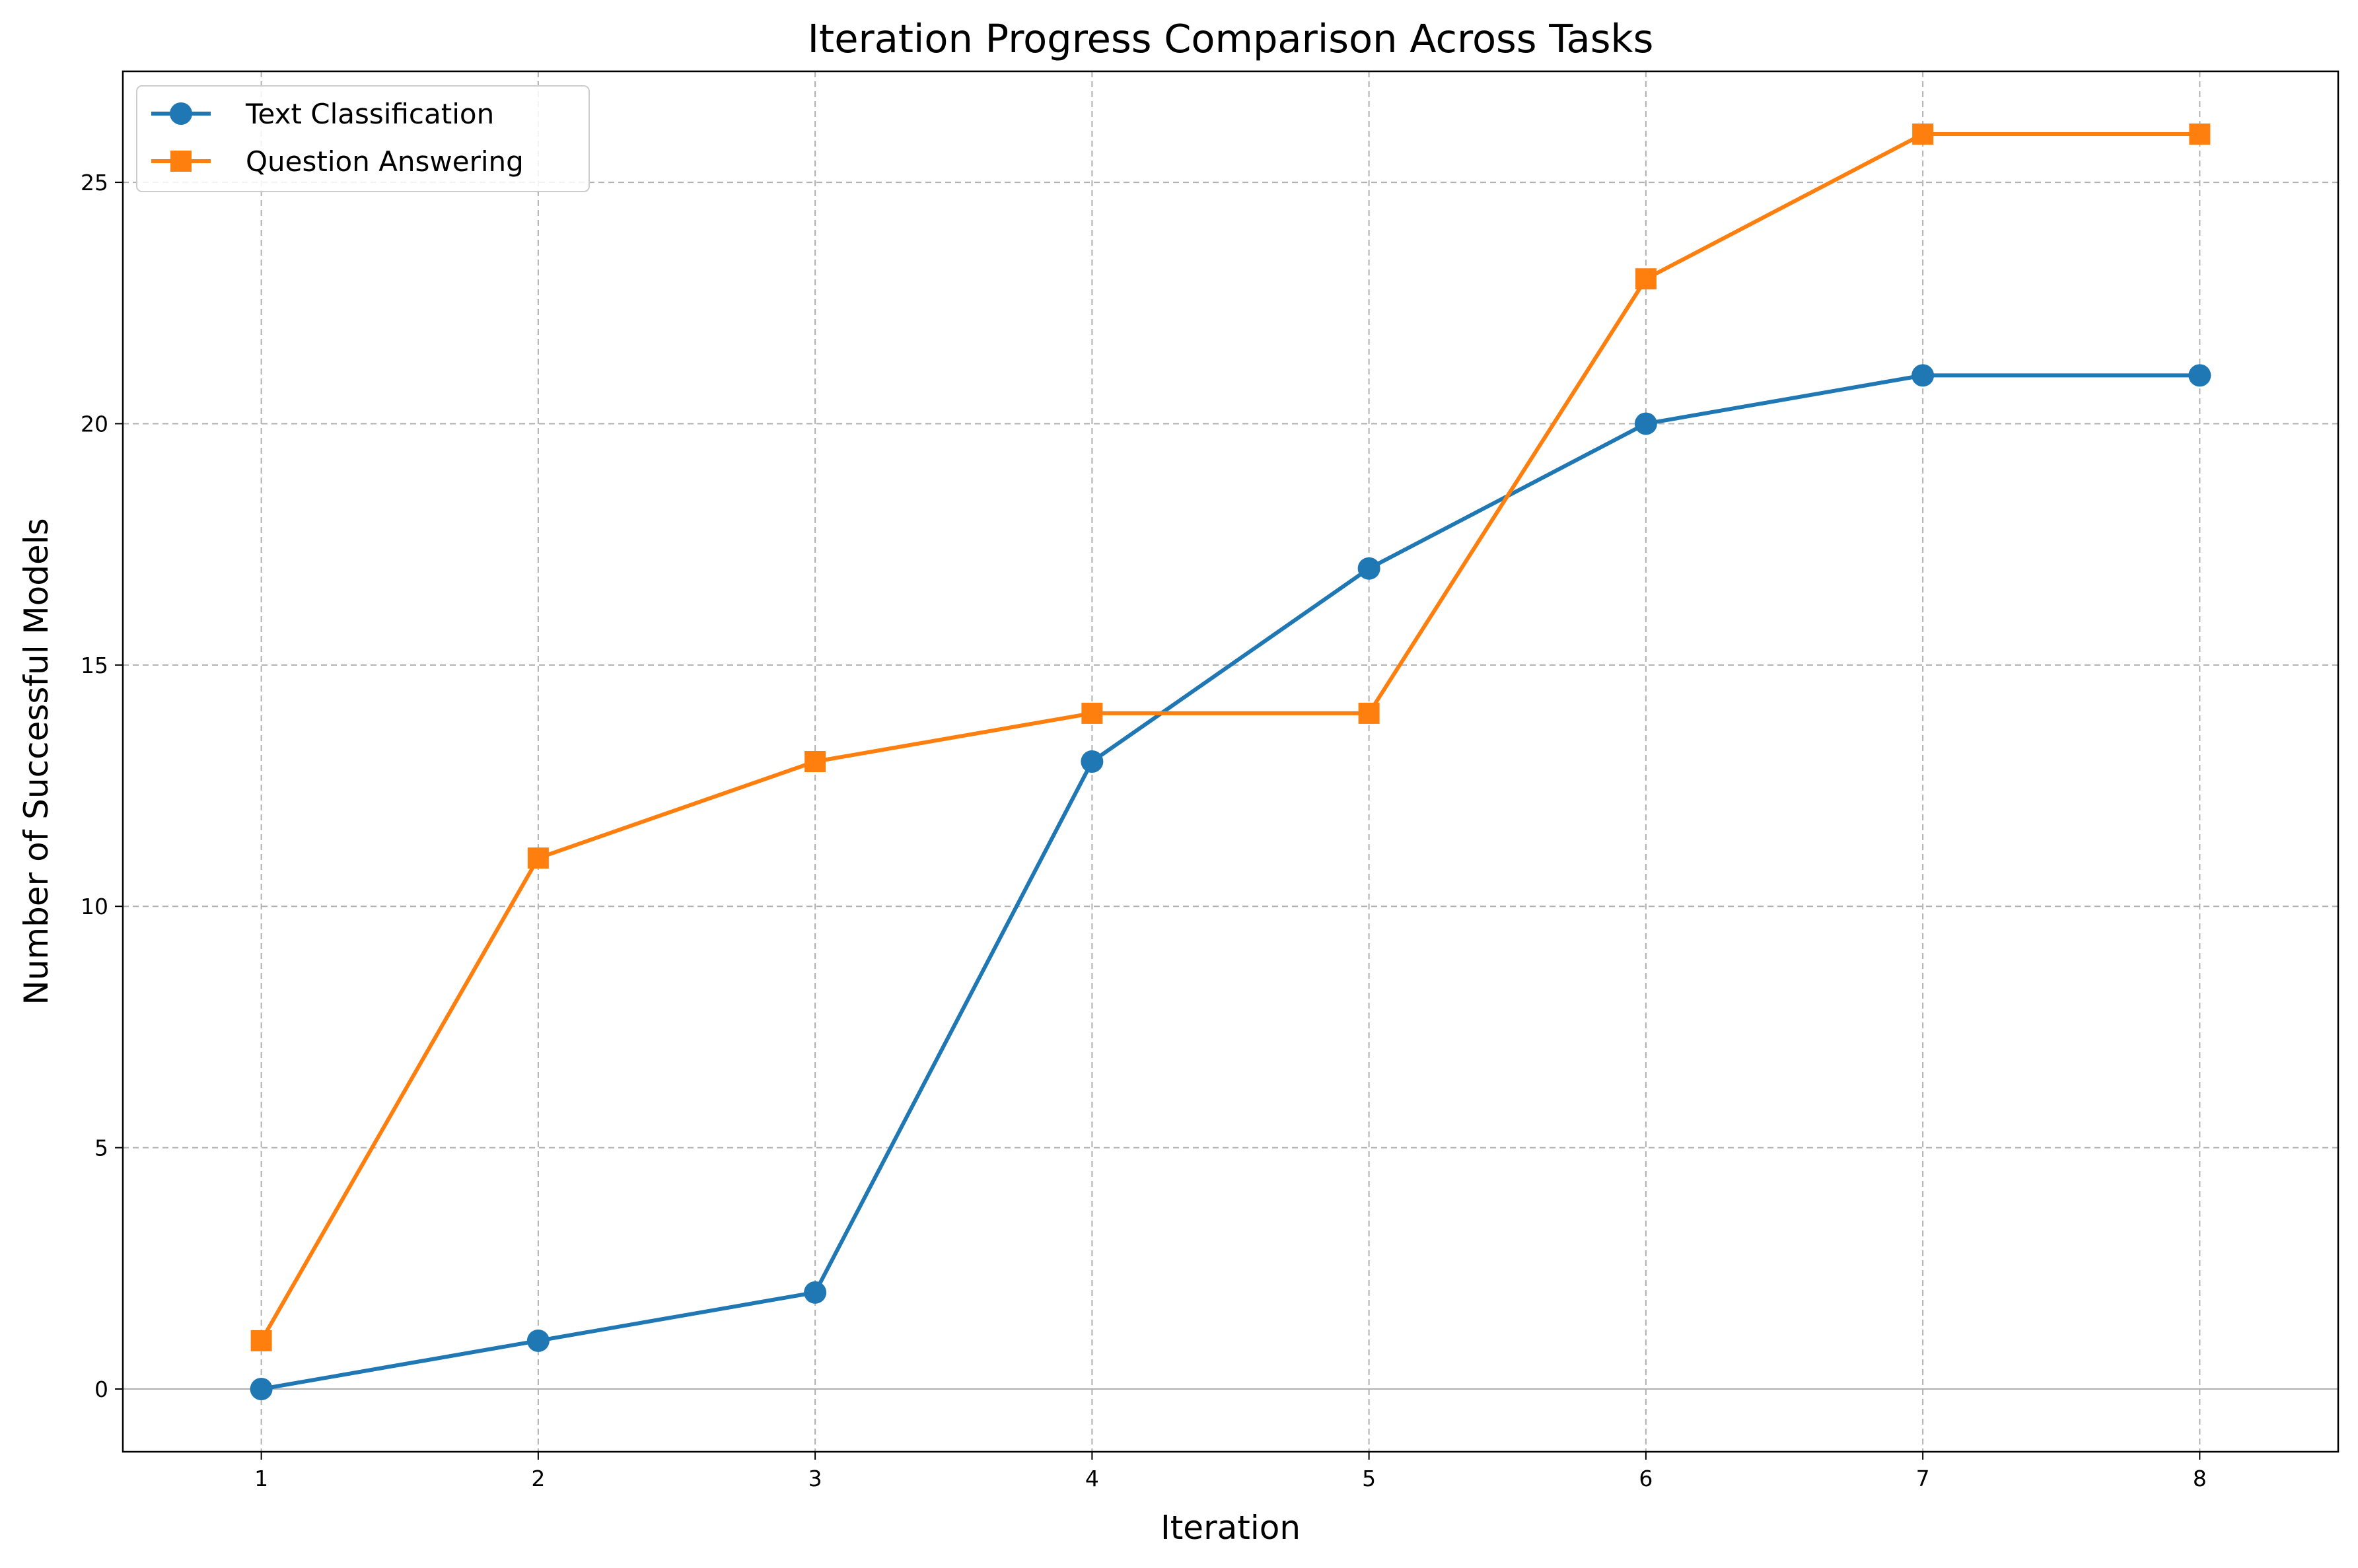 The width and height of the screenshot is (2358, 1568). I want to click on y-axis-ticks: 0 5 10 15 20 25, so click(102, 786).